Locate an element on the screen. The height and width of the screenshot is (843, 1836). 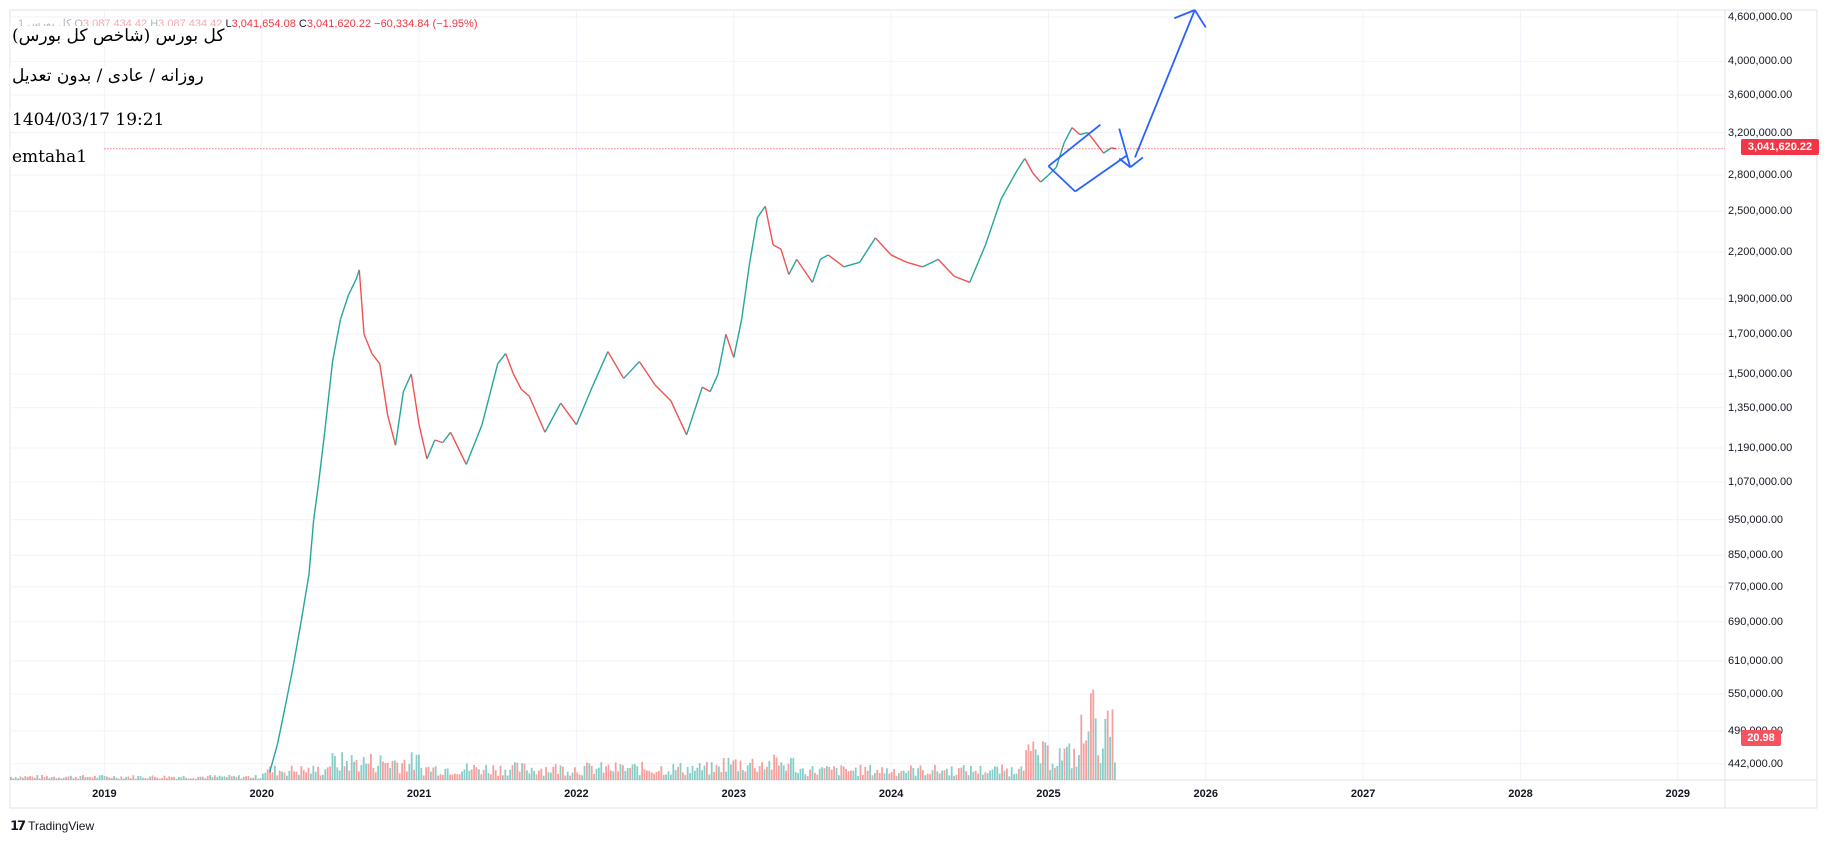
open-label: O is located at coordinates (78, 24).